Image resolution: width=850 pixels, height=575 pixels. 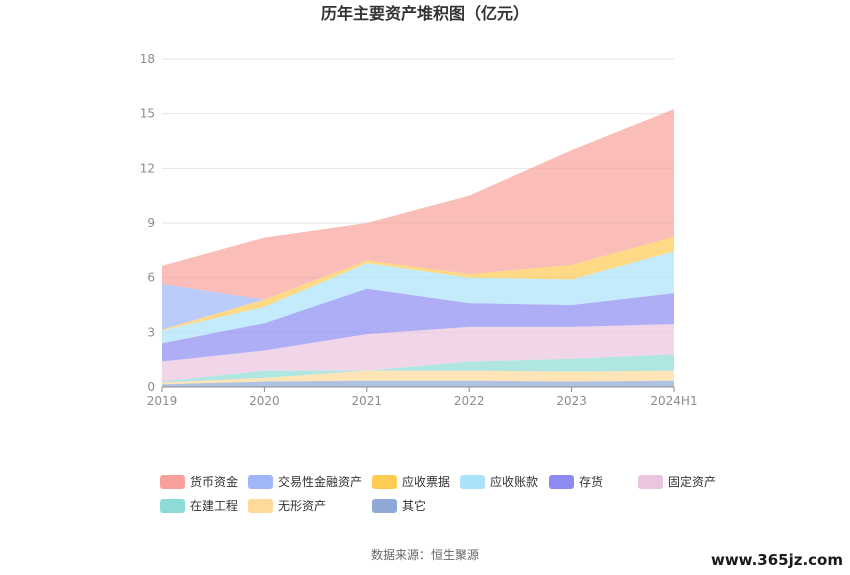 What do you see at coordinates (151, 223) in the screenshot?
I see `y-tick-label: 9` at bounding box center [151, 223].